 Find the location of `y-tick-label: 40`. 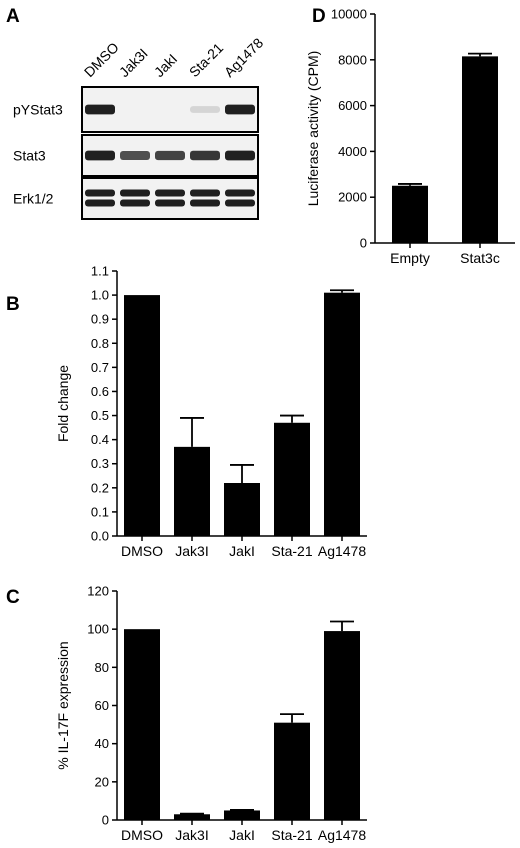

y-tick-label: 40 is located at coordinates (102, 743).